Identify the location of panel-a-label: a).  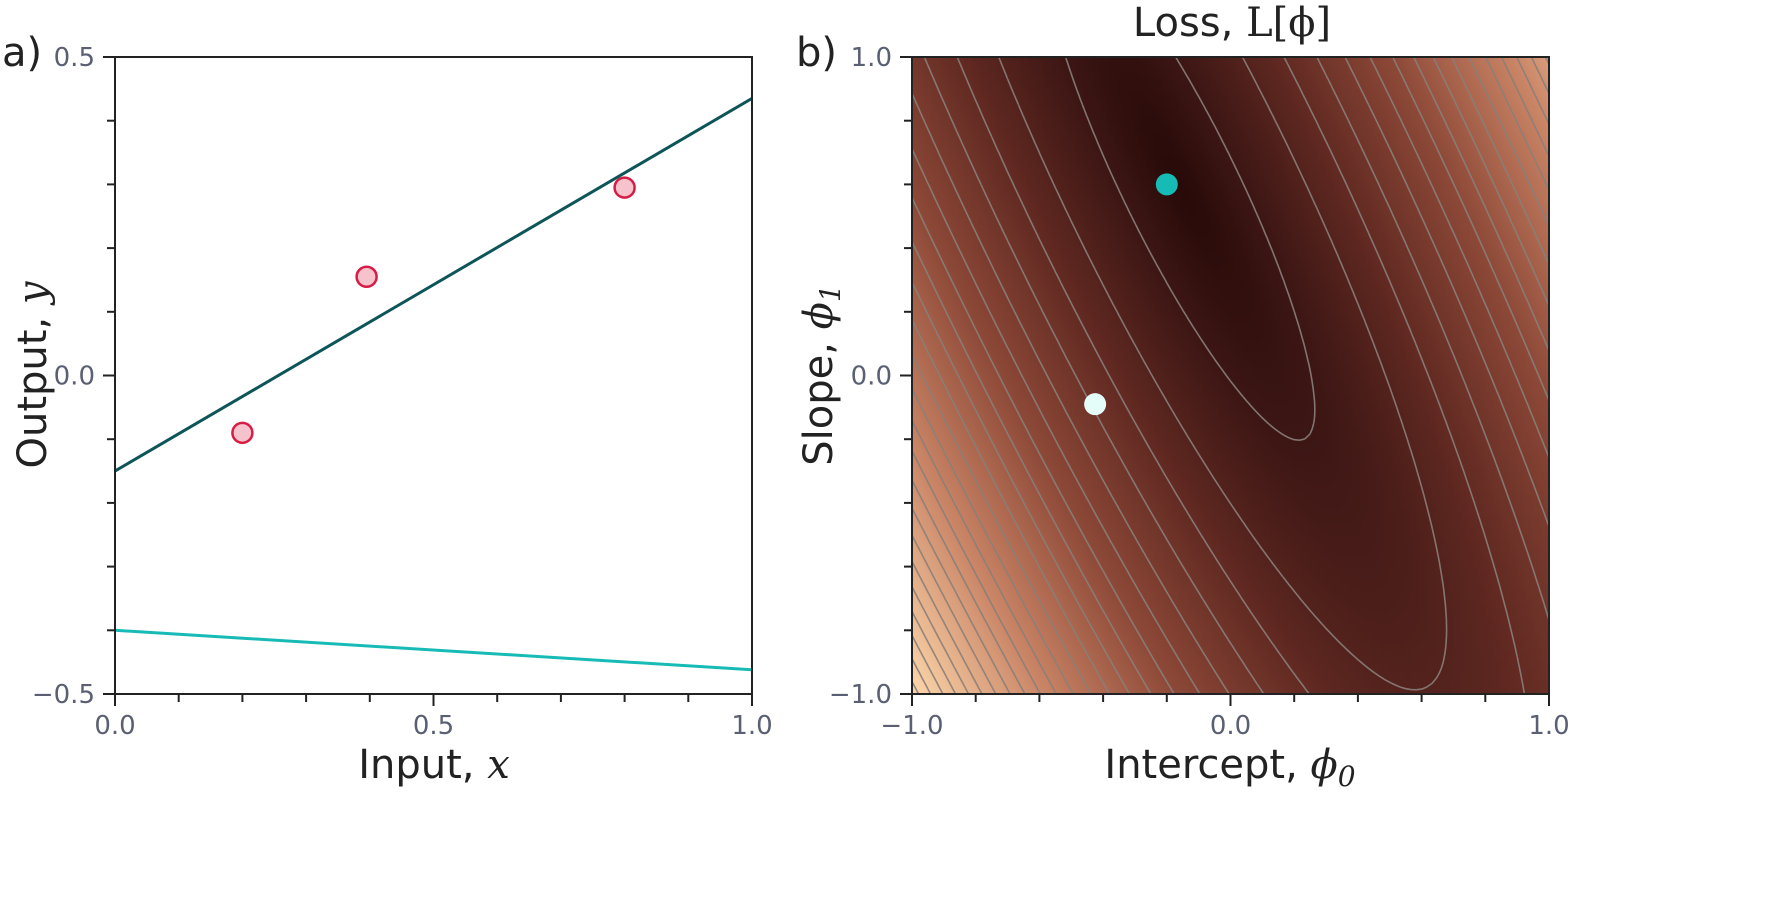
(22, 53).